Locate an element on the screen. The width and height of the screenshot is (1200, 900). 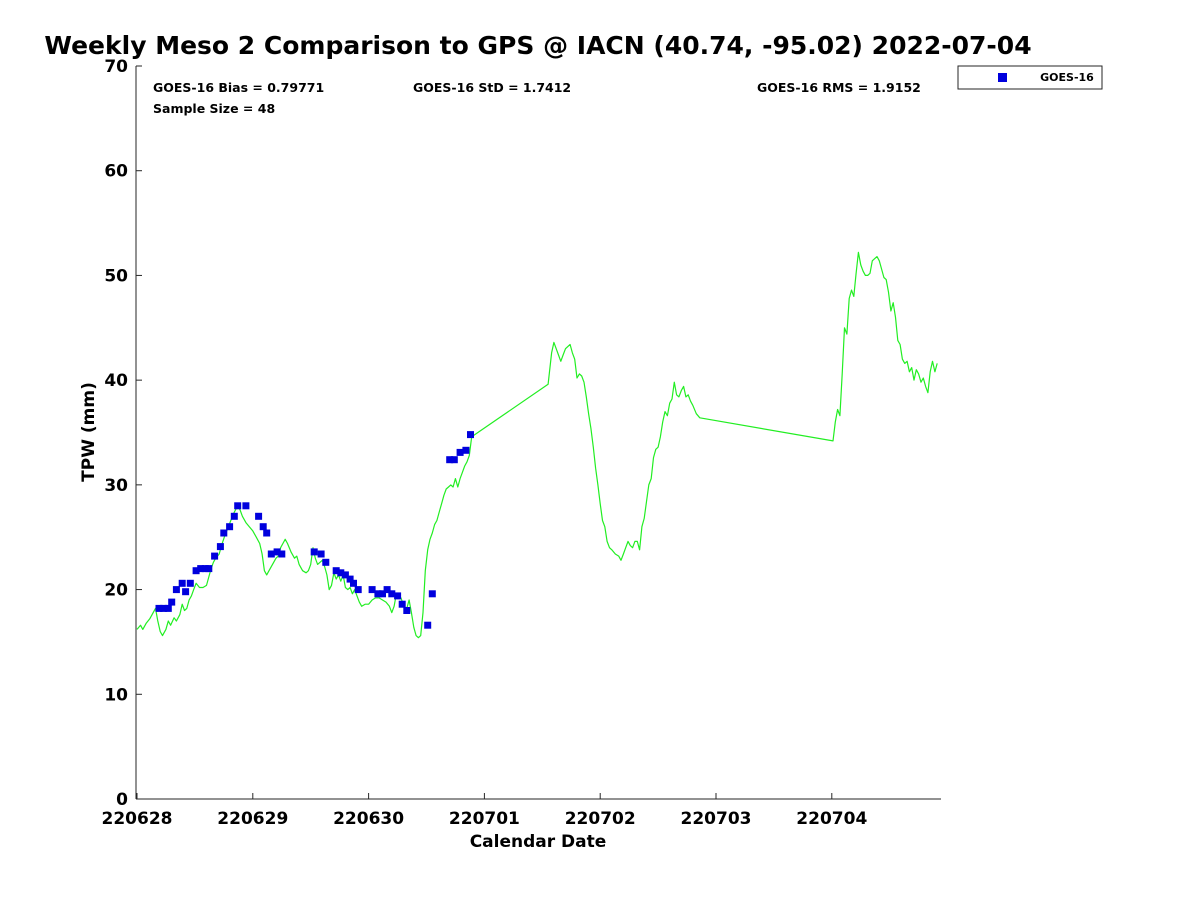
std-stat: GOES-16 StD = 1.7412 is located at coordinates (492, 87).